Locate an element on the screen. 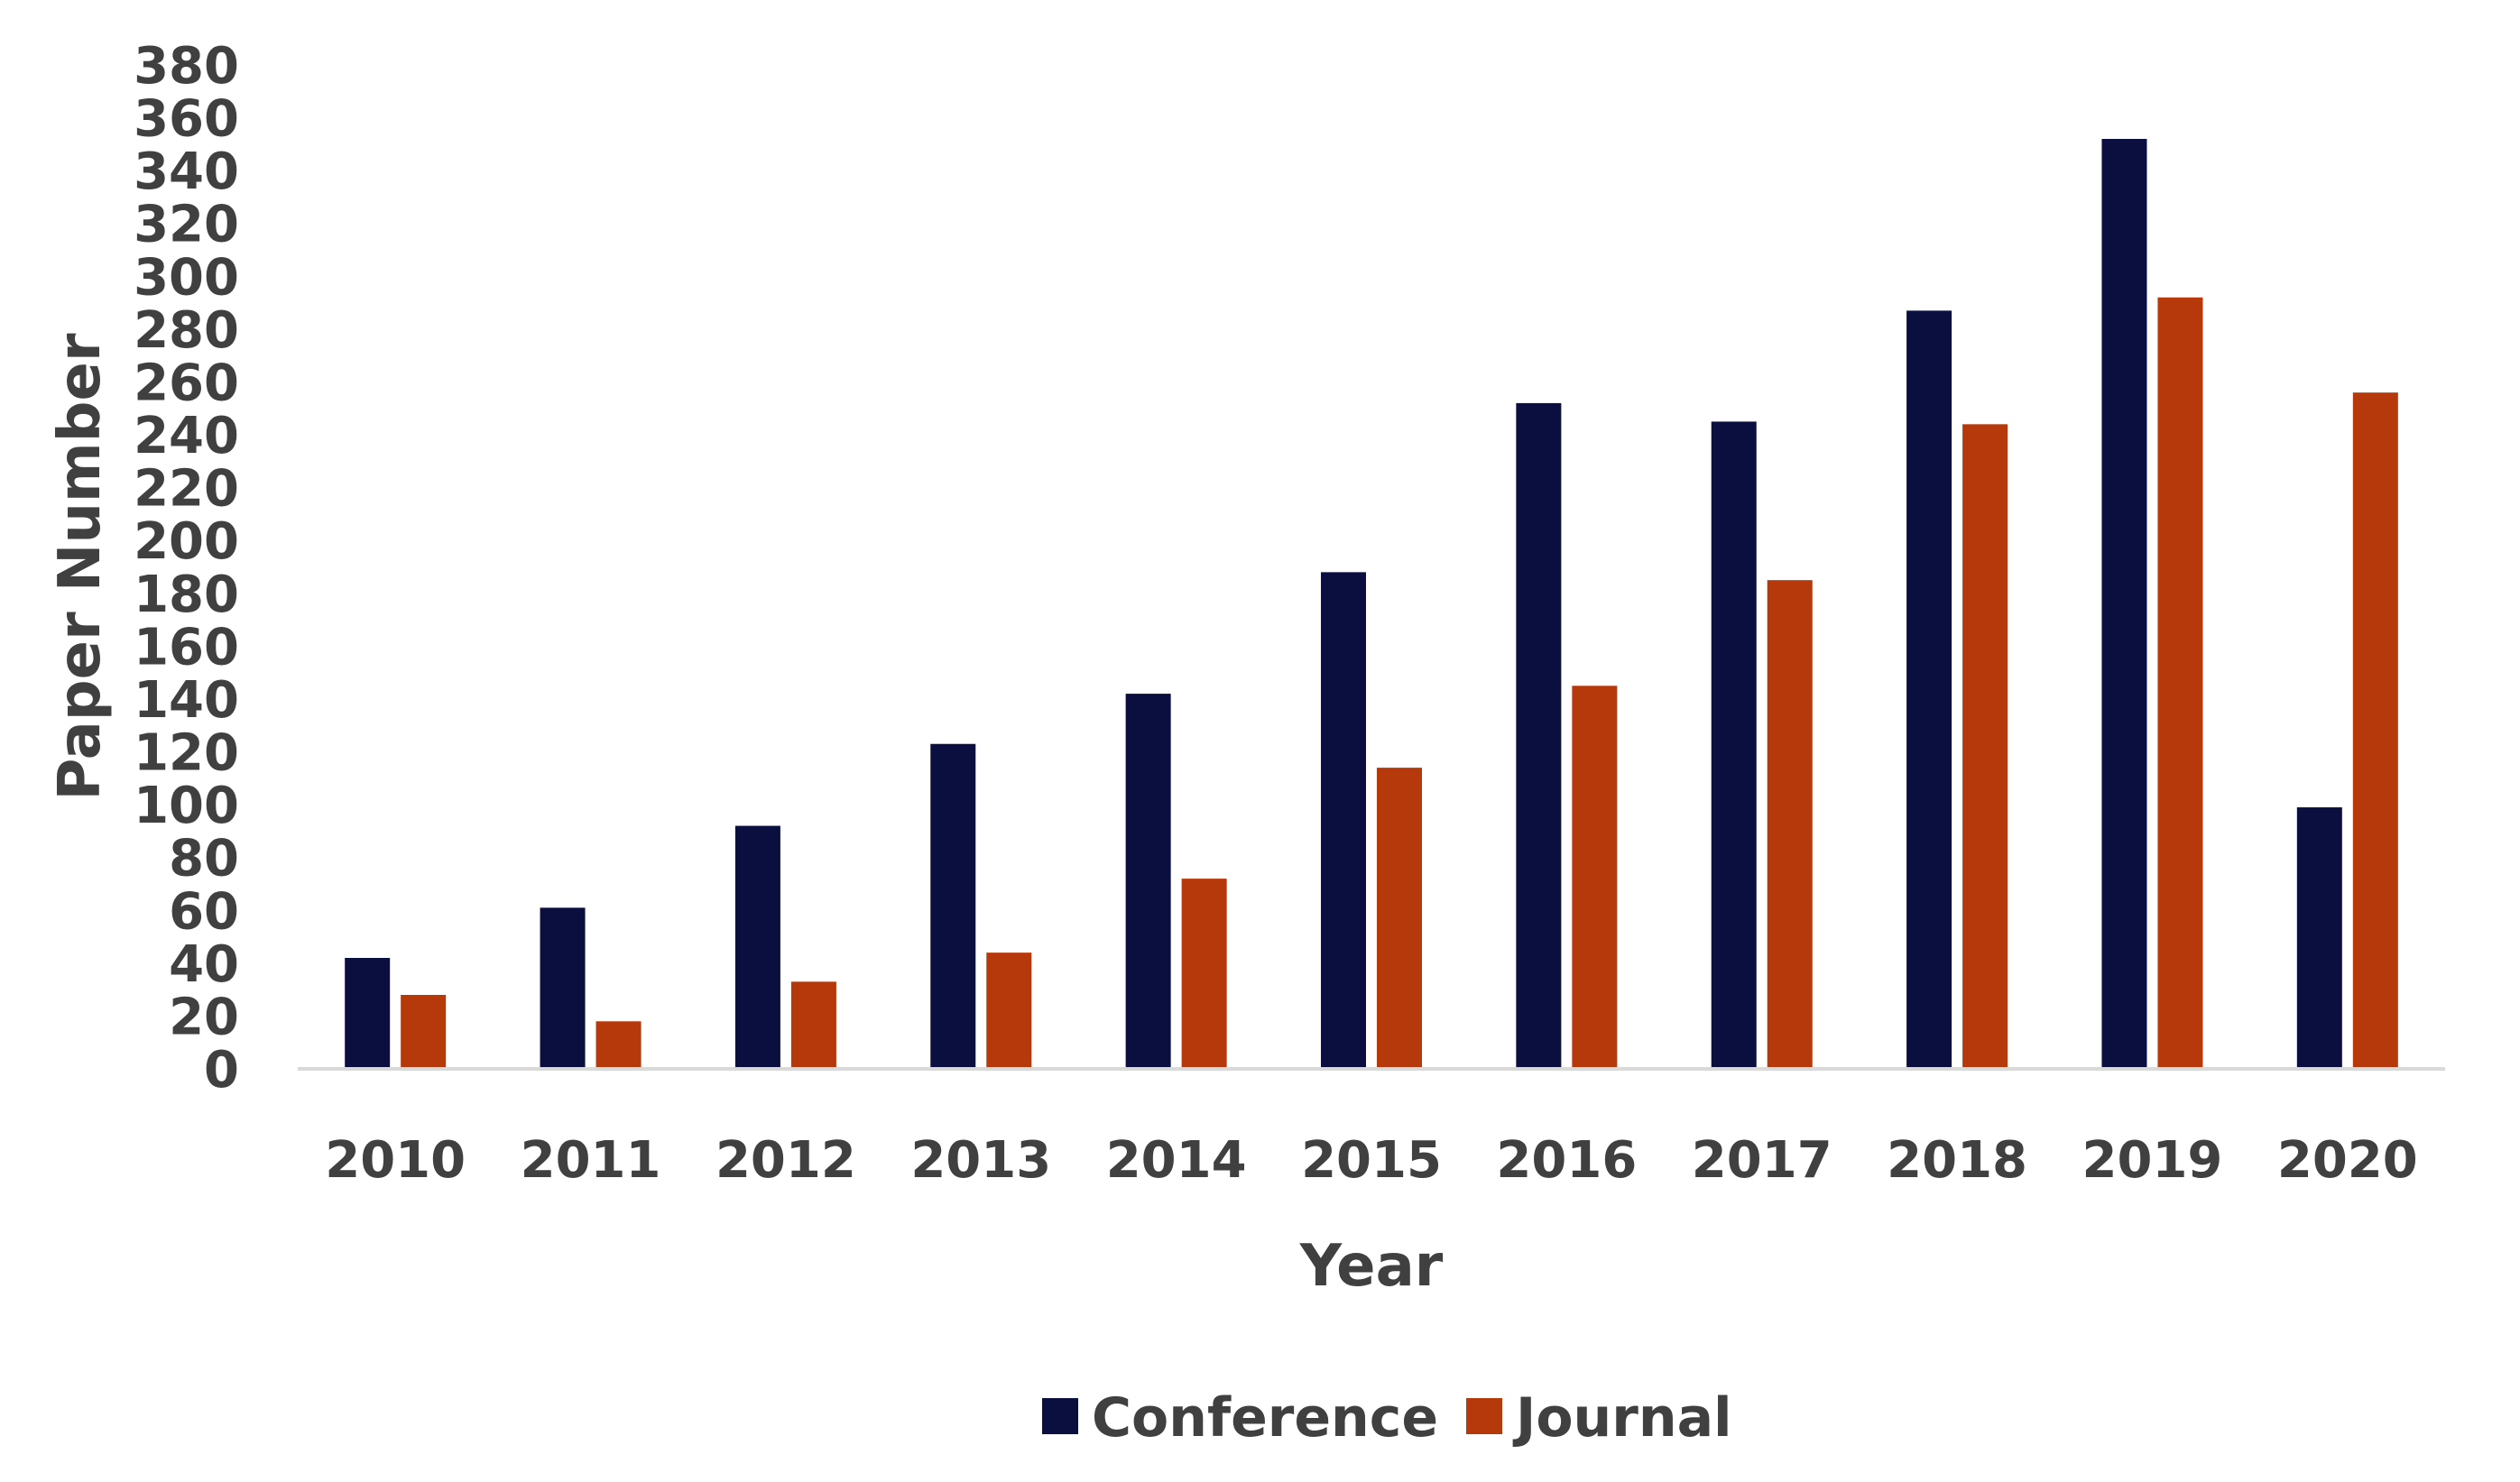 This screenshot has height=1482, width=2520. bar-journal-2020 is located at coordinates (2375, 731).